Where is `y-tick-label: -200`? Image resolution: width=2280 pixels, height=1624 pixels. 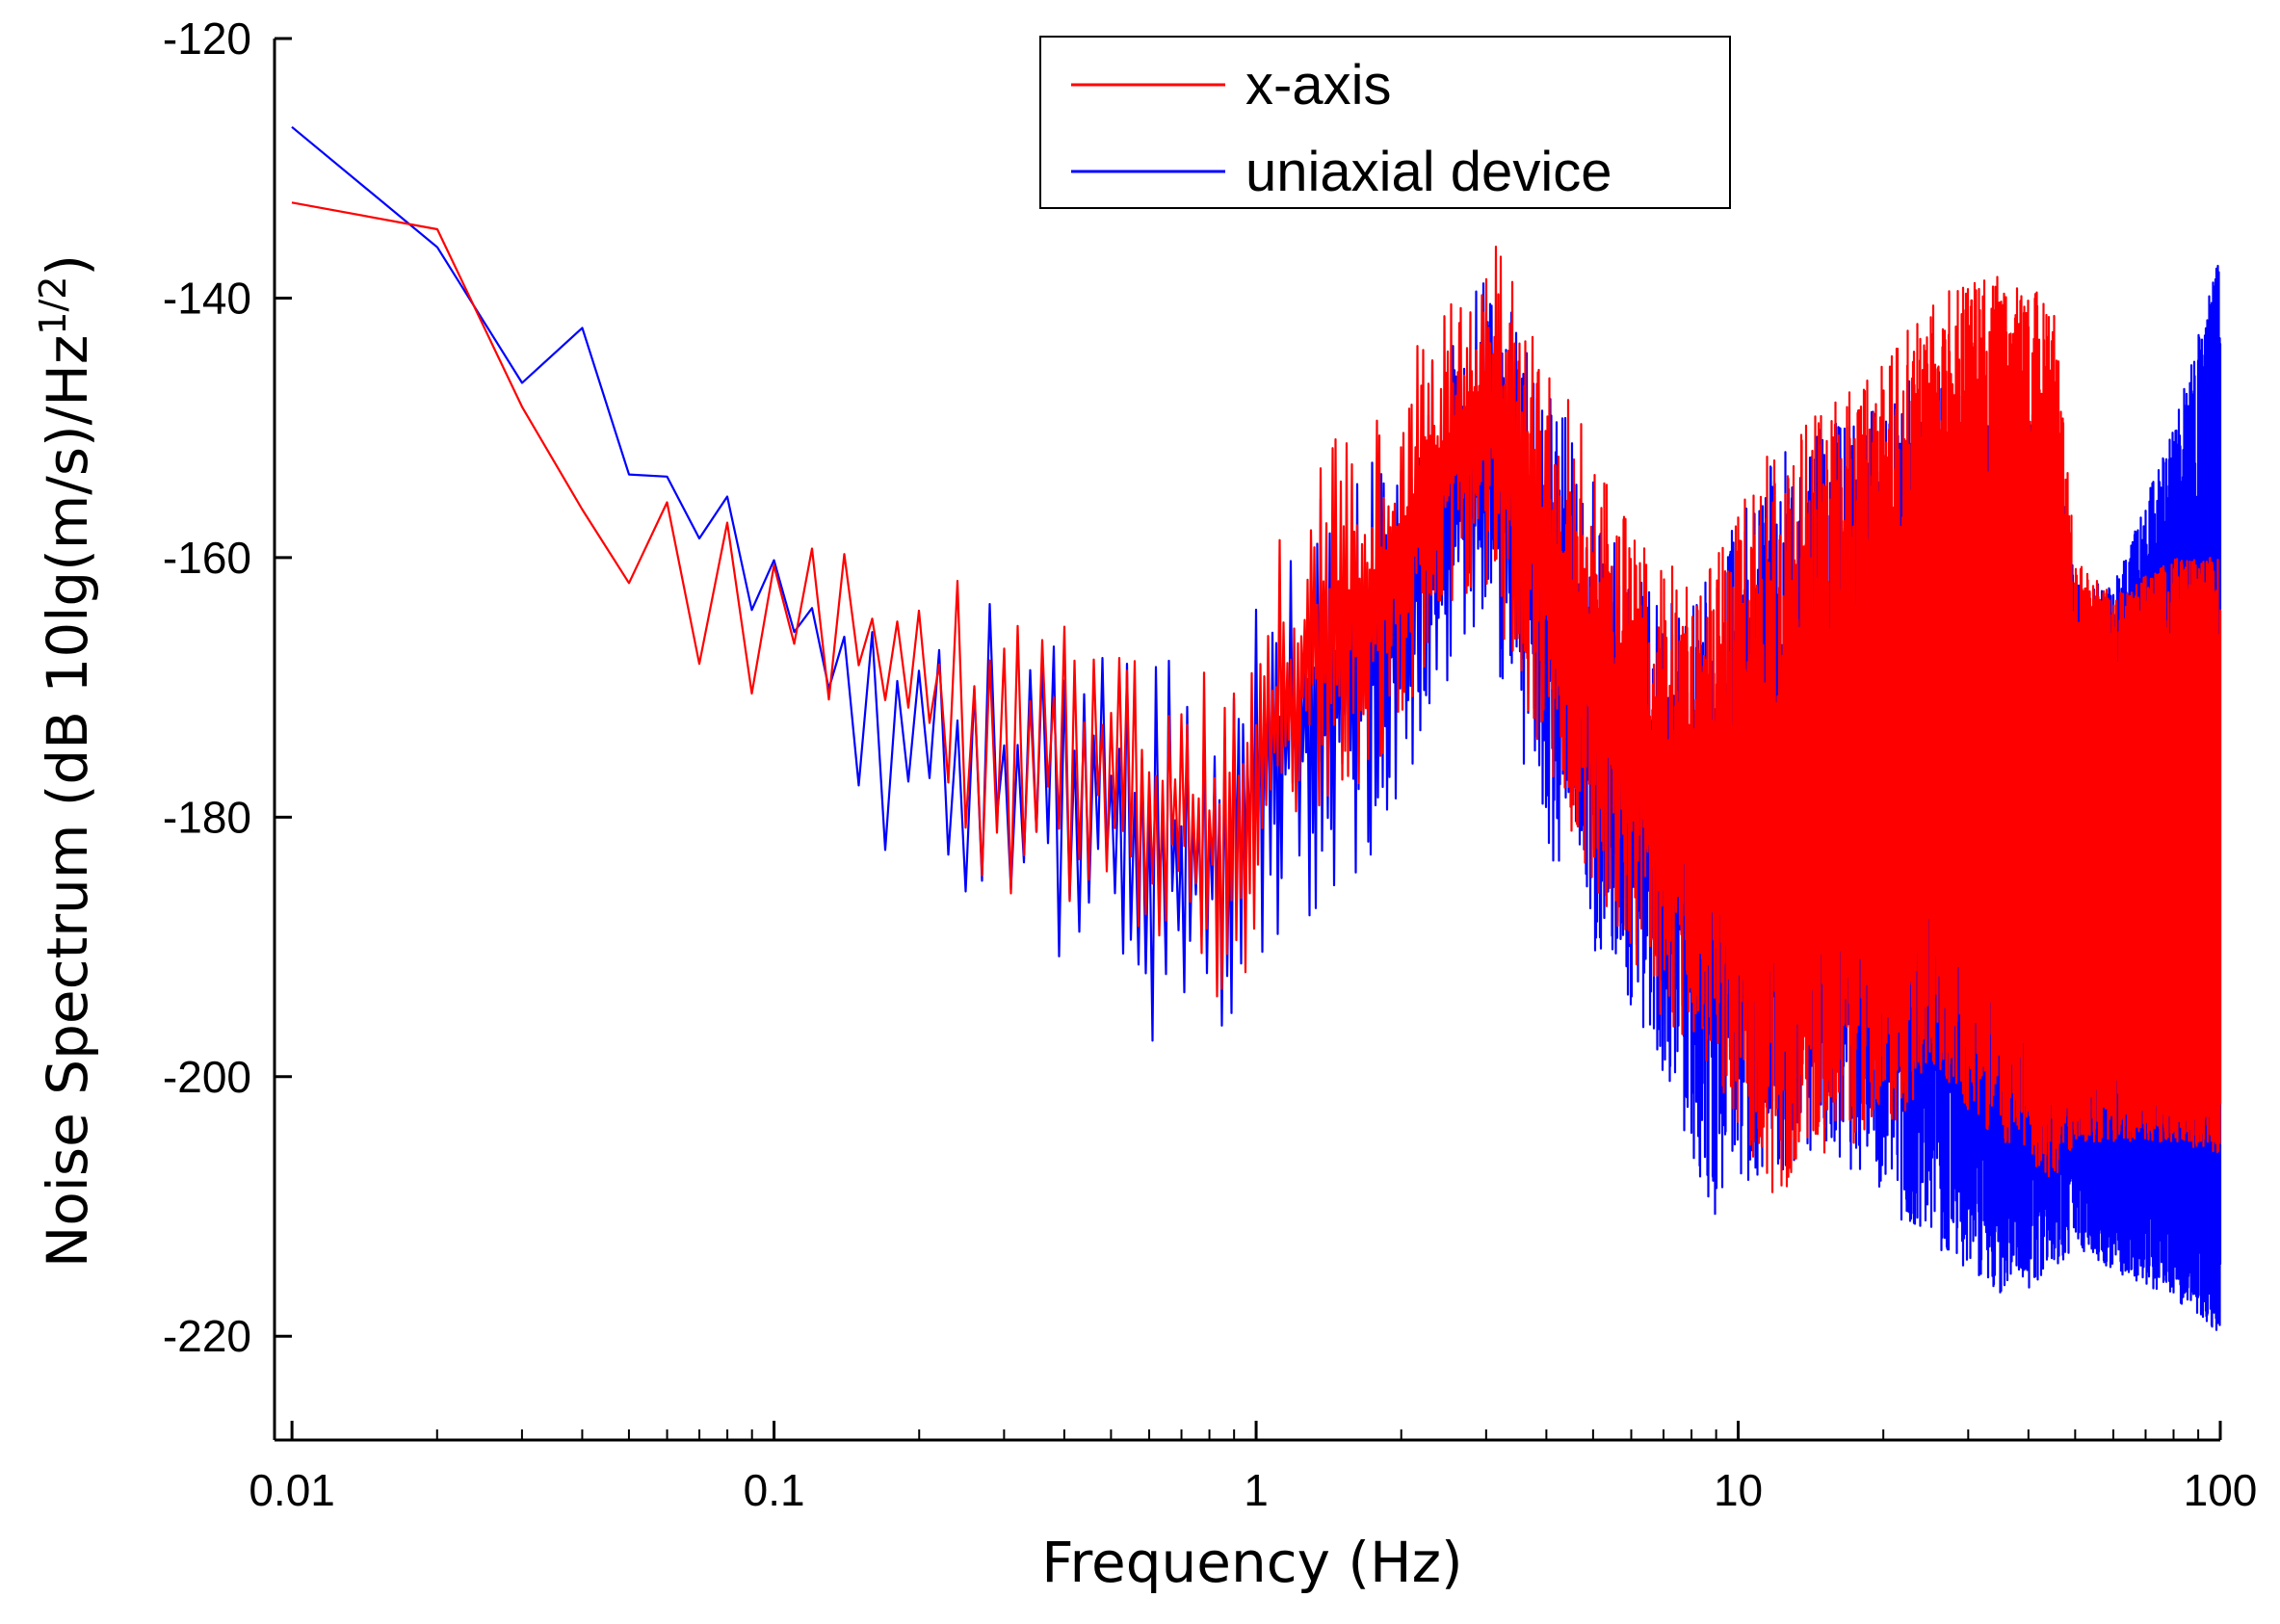 y-tick-label: -200 is located at coordinates (207, 1077).